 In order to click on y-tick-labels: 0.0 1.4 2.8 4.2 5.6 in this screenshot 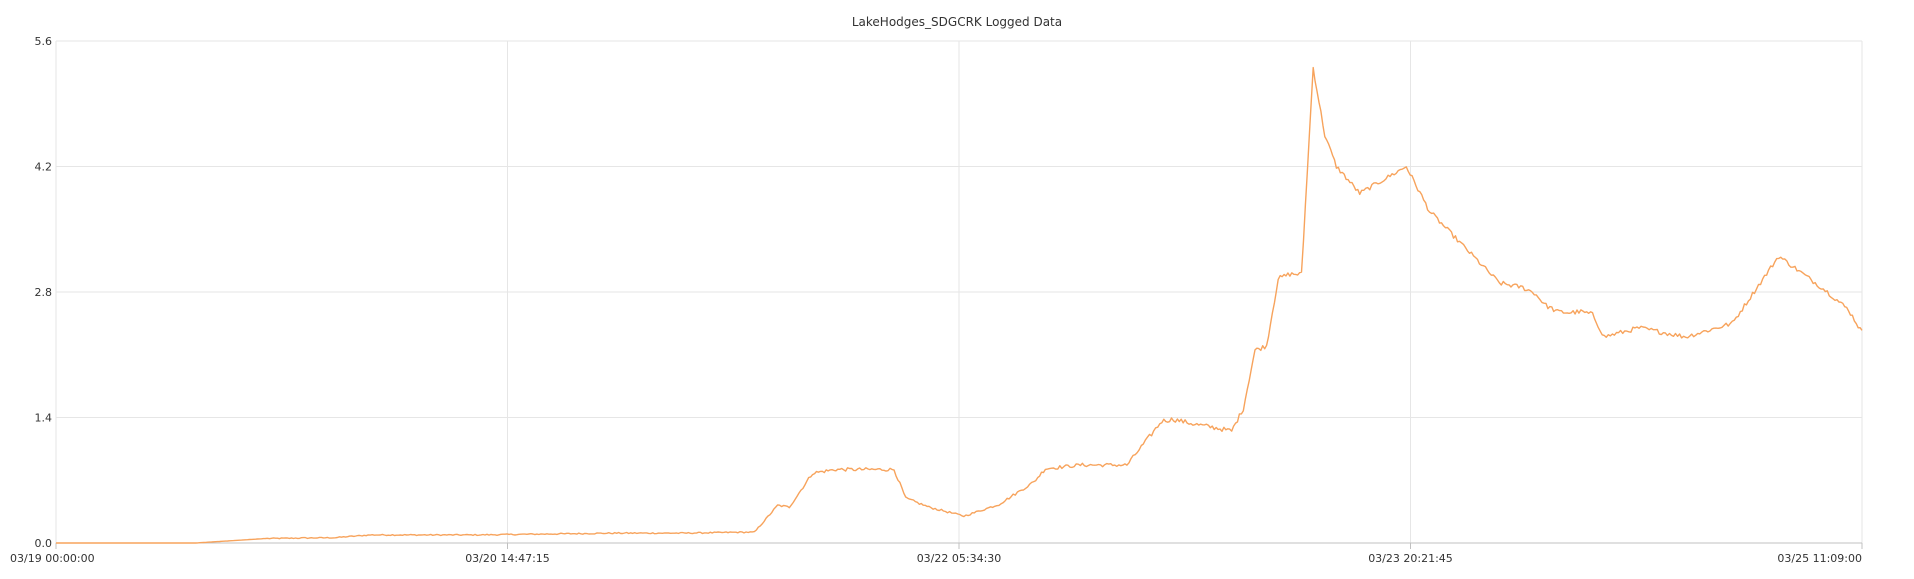, I will do `click(44, 292)`.